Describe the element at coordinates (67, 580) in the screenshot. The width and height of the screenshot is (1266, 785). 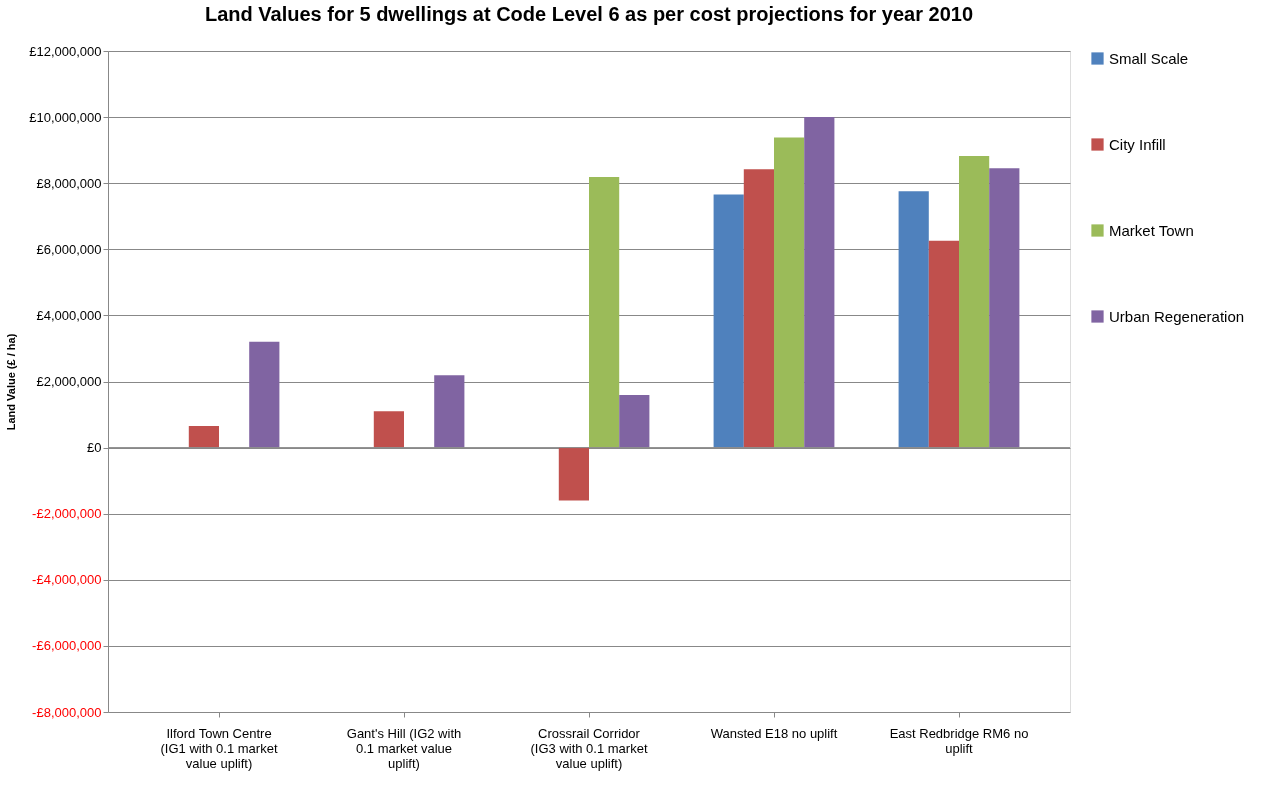
I see `y-tick-label: -£4,000,000` at that location.